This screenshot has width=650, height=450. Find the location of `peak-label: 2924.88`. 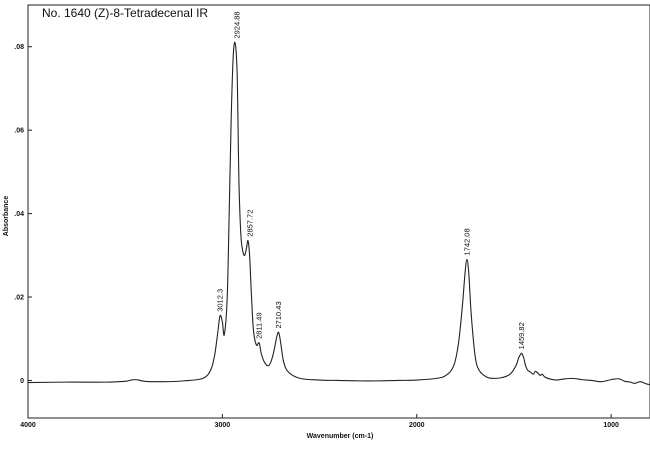

peak-label: 2924.88 is located at coordinates (236, 24).